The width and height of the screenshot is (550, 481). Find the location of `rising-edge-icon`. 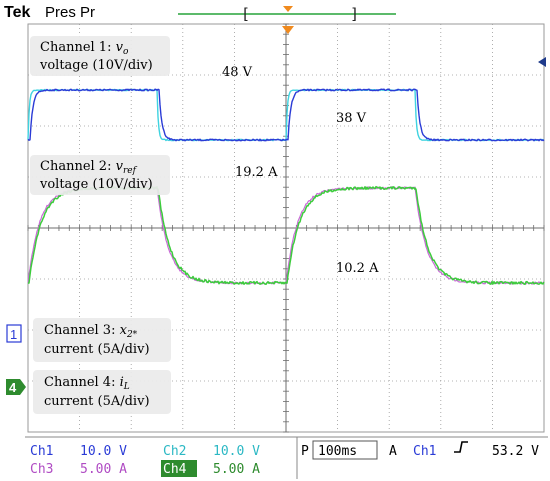

rising-edge-icon is located at coordinates (461, 447).